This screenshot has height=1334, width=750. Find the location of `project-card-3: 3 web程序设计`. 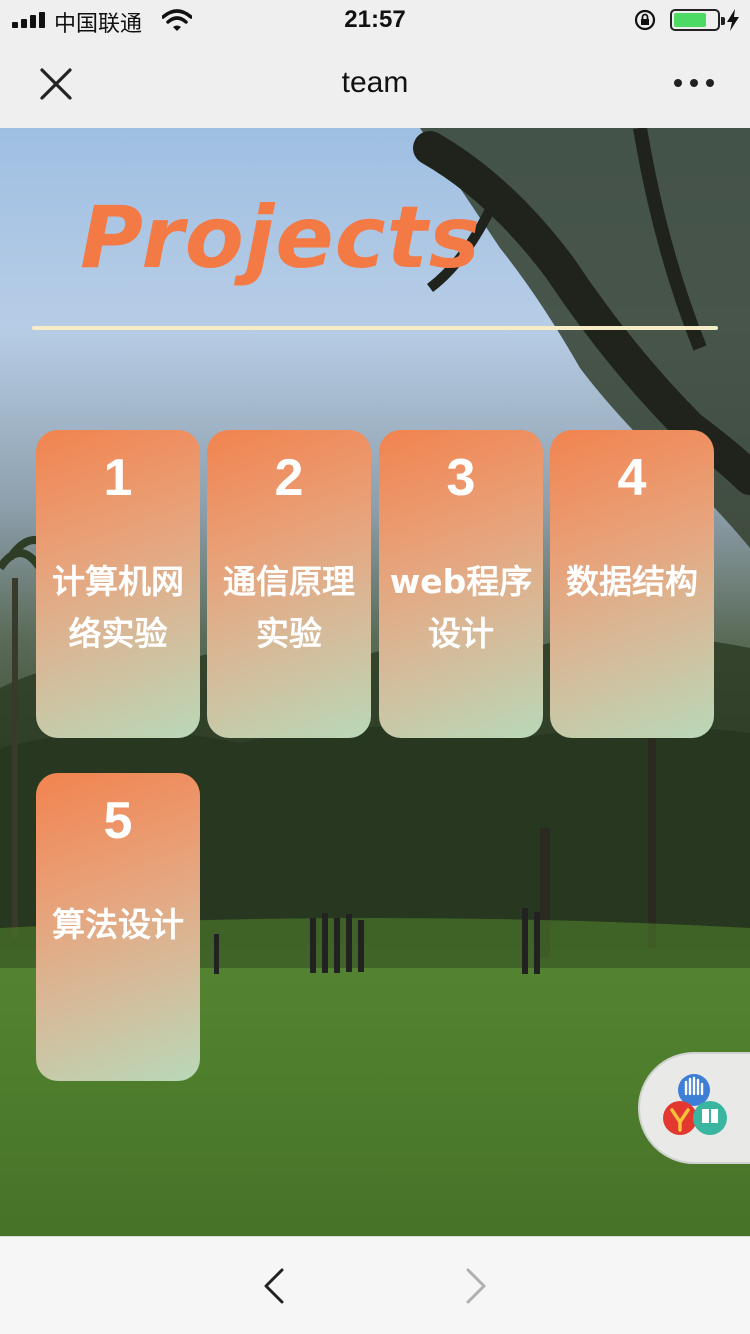

project-card-3: 3 web程序设计 is located at coordinates (461, 584).